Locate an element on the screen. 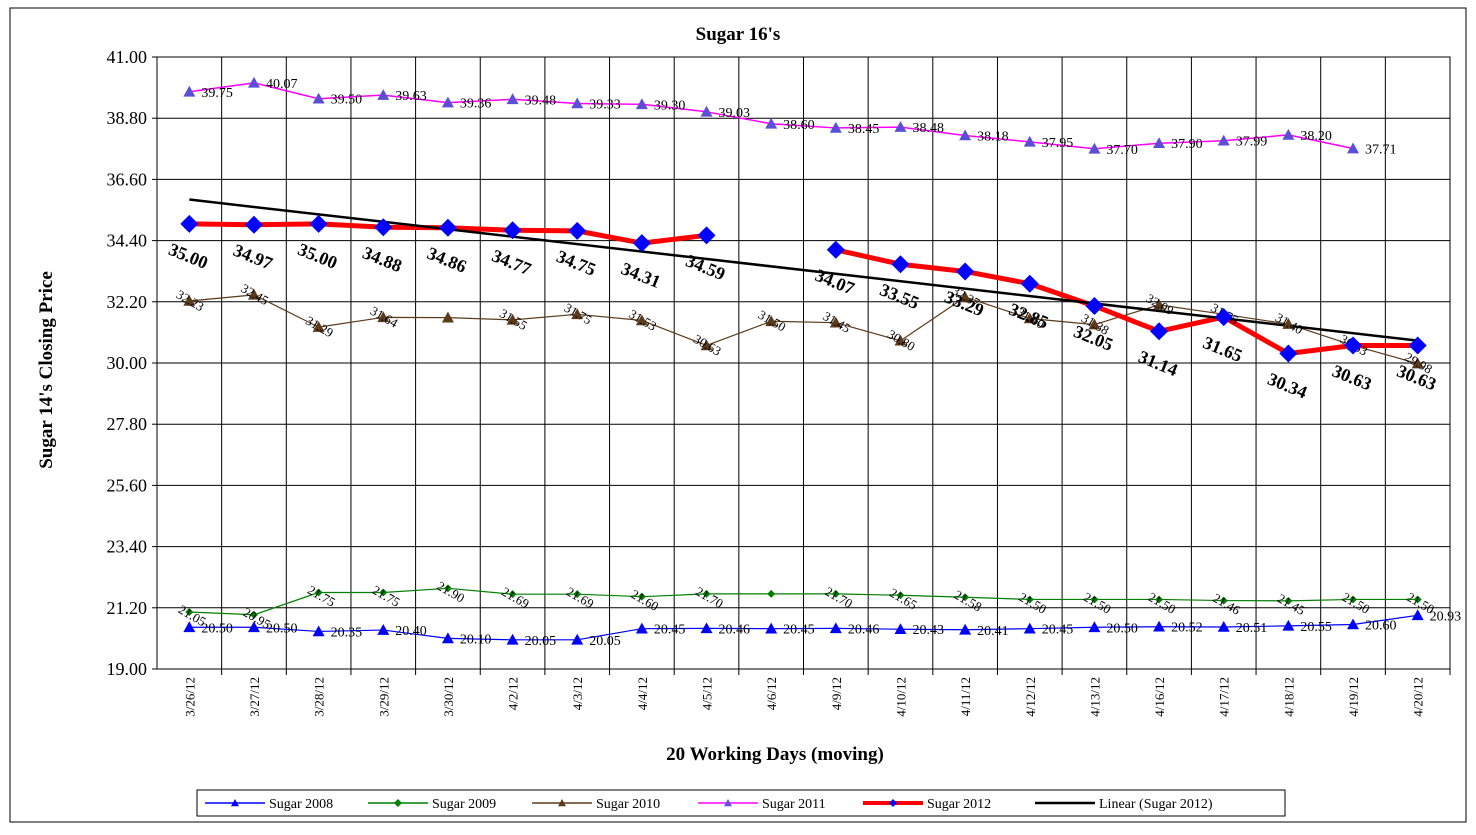 This screenshot has width=1476, height=835. data-label: 39.63 is located at coordinates (411, 96).